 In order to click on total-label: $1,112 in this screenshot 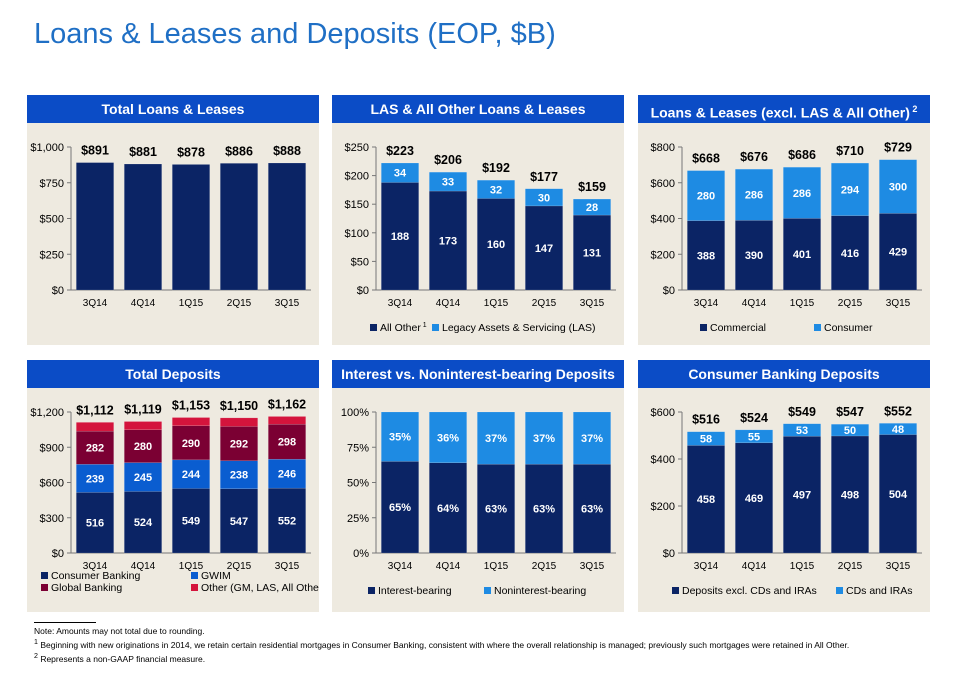, I will do `click(95, 410)`.